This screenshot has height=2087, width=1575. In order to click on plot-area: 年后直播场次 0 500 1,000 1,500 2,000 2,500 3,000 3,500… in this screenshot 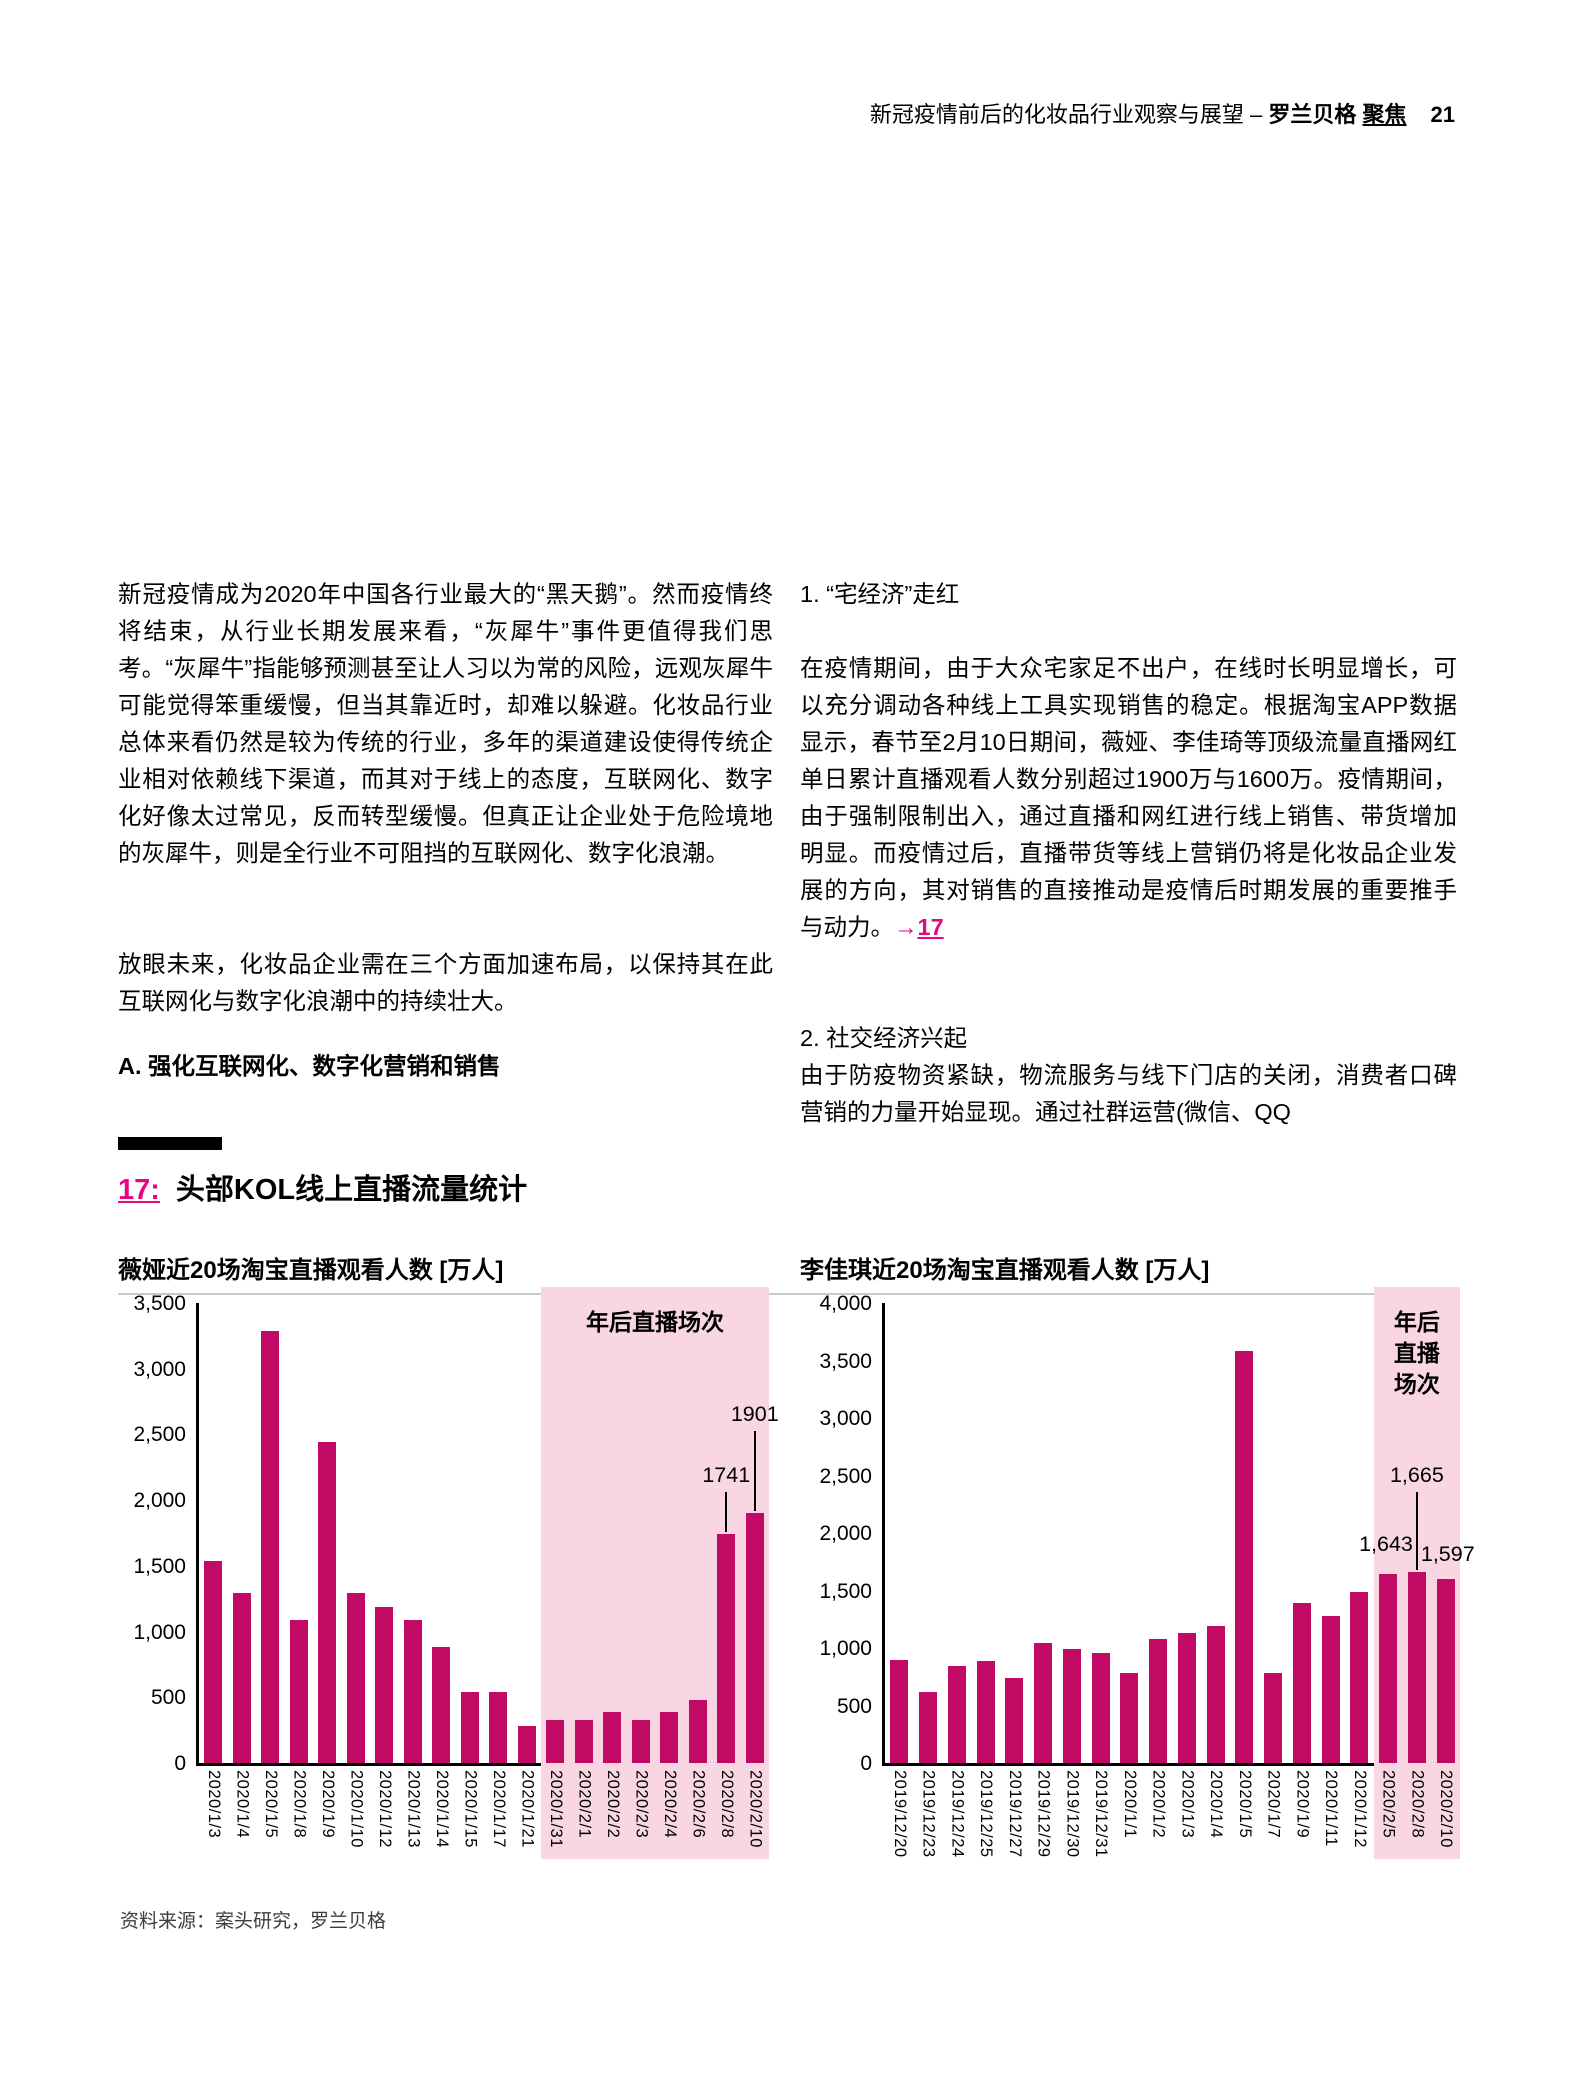, I will do `click(456, 1573)`.